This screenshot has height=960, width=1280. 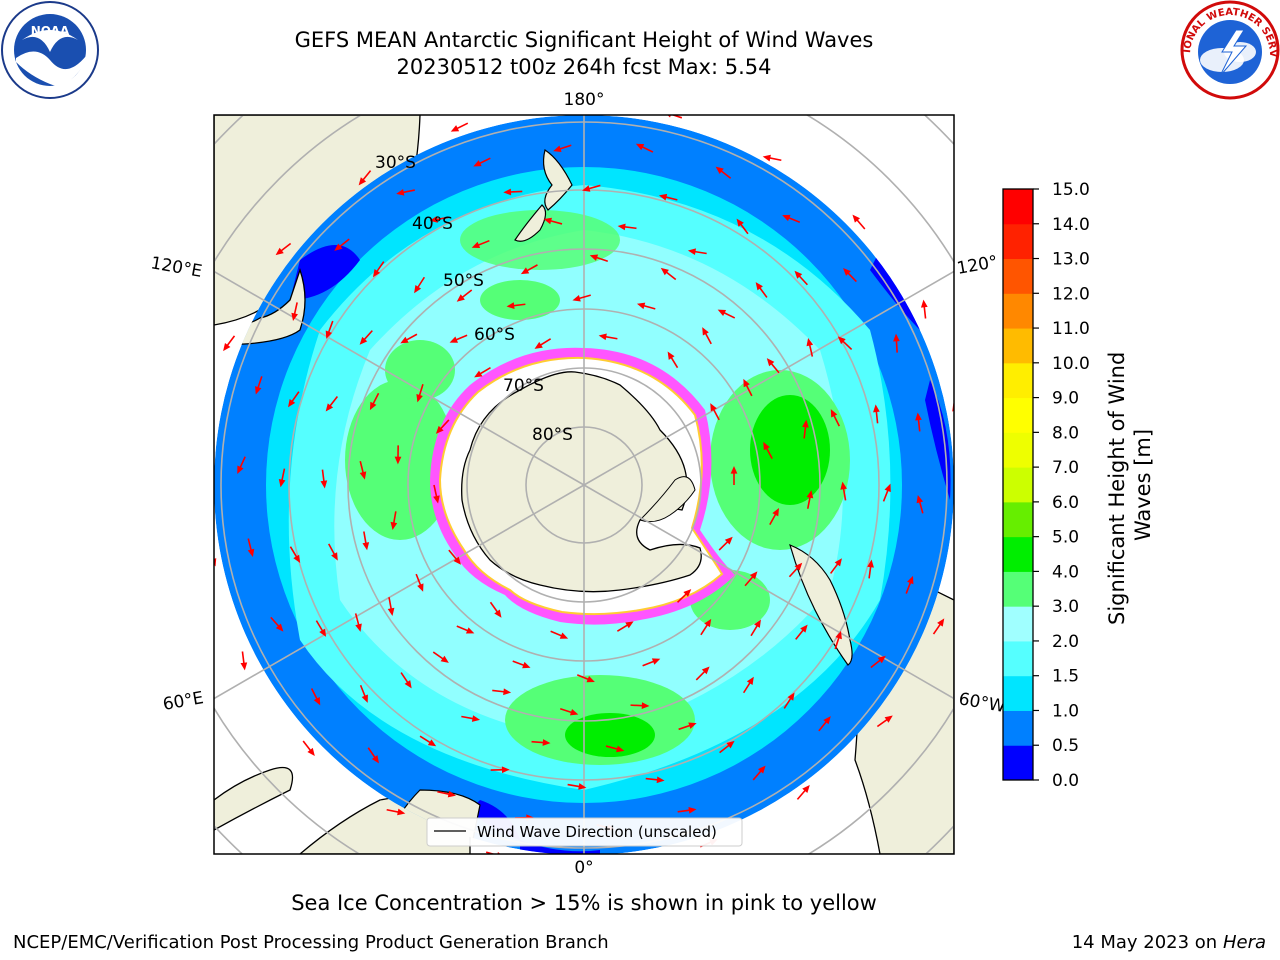 I want to click on legend-label: Wind Wave Direction (unscaled), so click(x=597, y=832).